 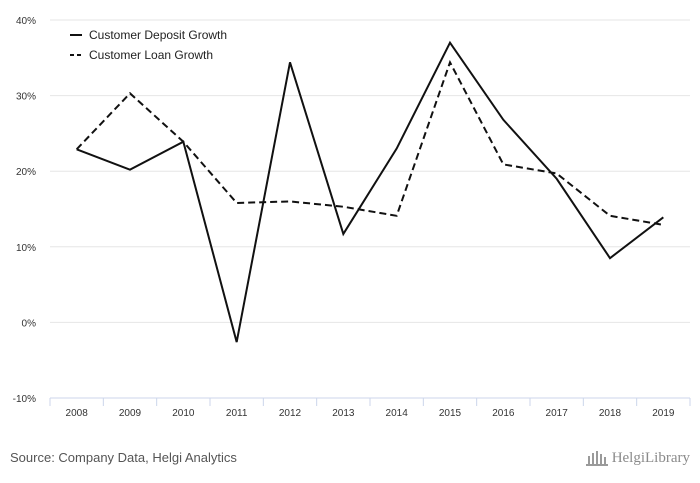 What do you see at coordinates (397, 413) in the screenshot?
I see `x-tick-label: 2014` at bounding box center [397, 413].